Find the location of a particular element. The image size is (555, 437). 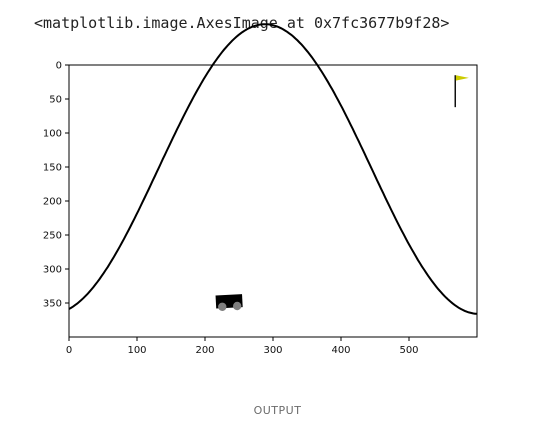

car-wheel-front is located at coordinates (237, 306).